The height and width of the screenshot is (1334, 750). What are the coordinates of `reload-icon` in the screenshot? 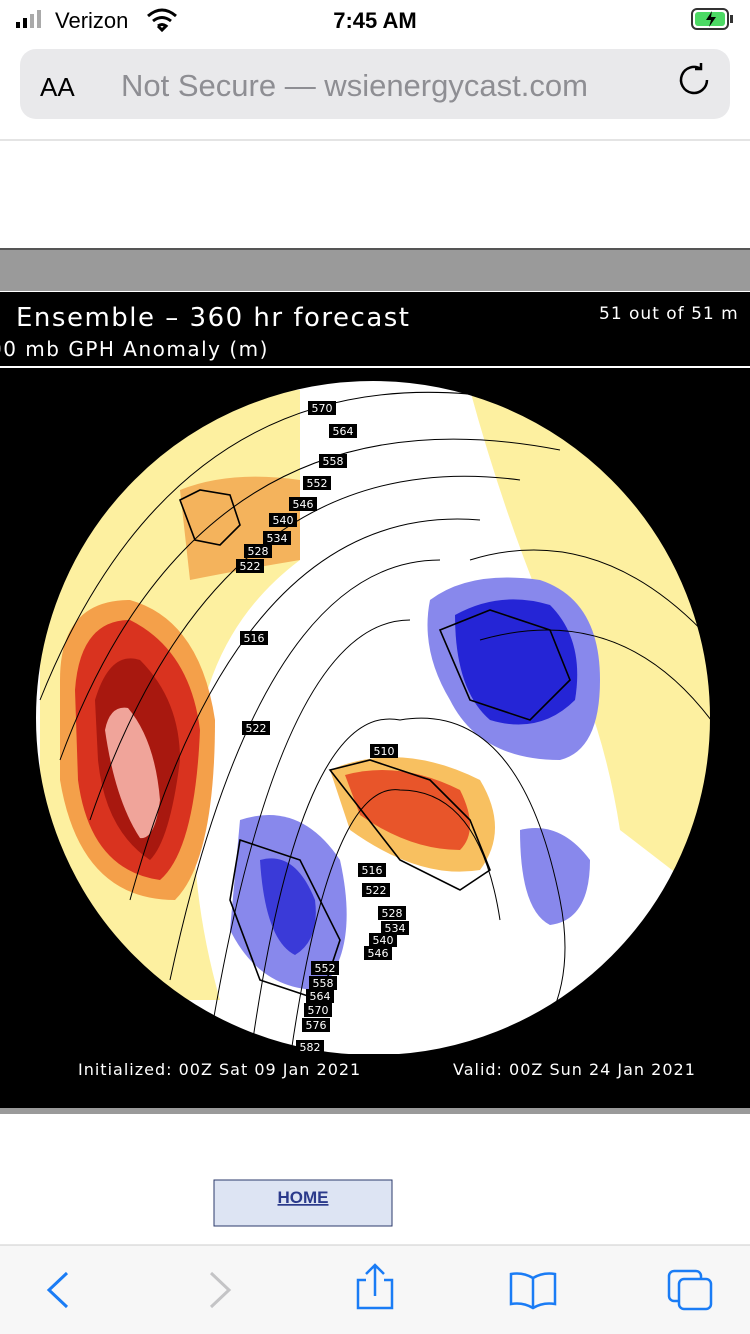 It's located at (694, 79).